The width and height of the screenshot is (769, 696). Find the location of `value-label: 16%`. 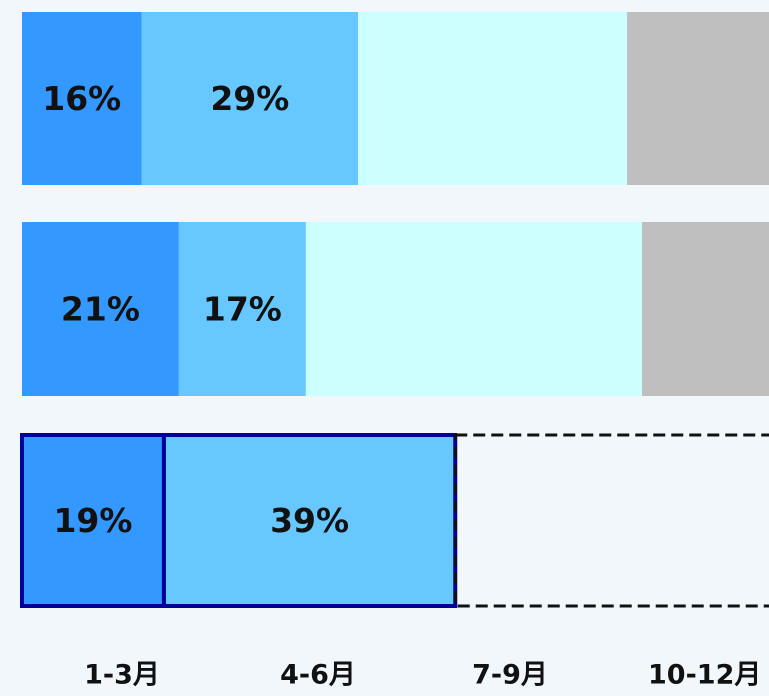

value-label: 16% is located at coordinates (81, 98).